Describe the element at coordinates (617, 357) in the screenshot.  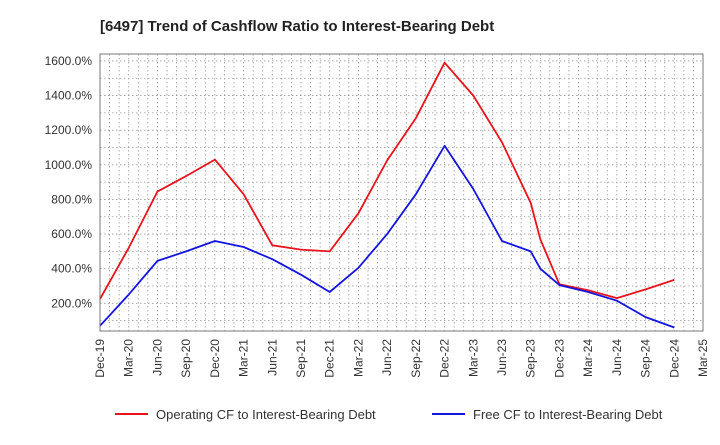
I see `x-tick-label: Jun-24` at that location.